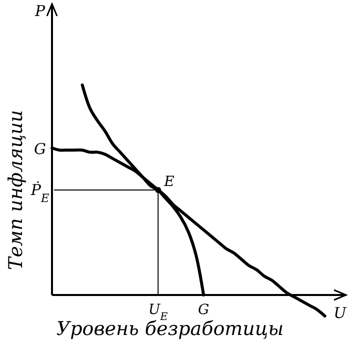  I want to click on annotation: E, so click(168, 182).